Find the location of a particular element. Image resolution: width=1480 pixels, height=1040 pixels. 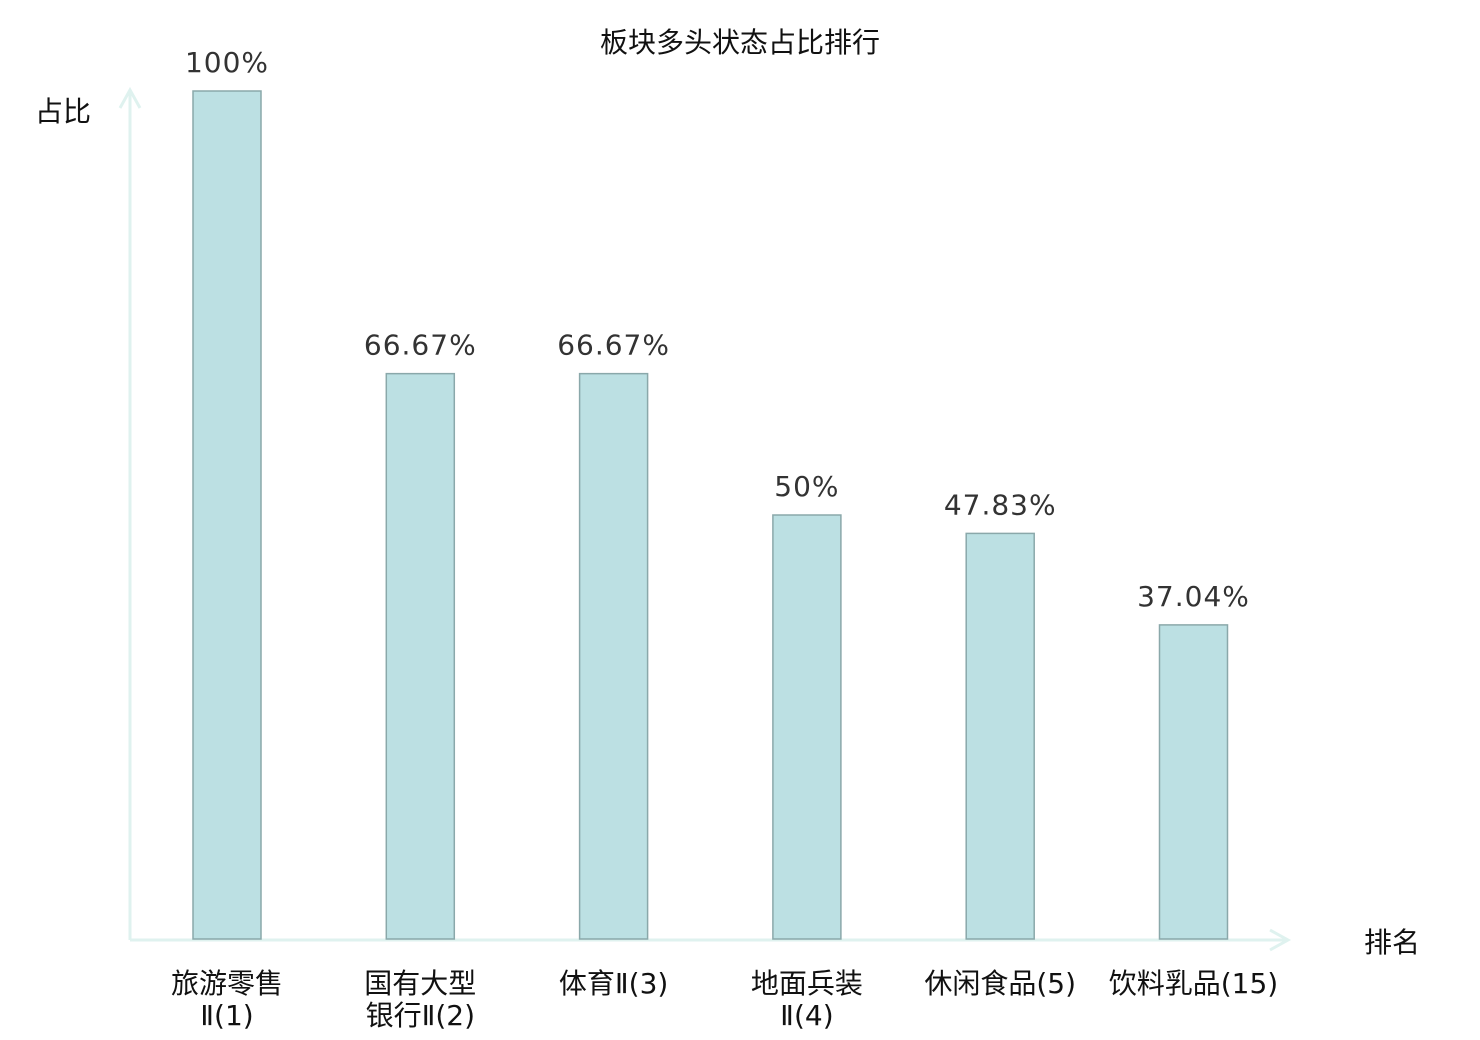

x-tick-label-line: Ⅱ(4) is located at coordinates (806, 1015).